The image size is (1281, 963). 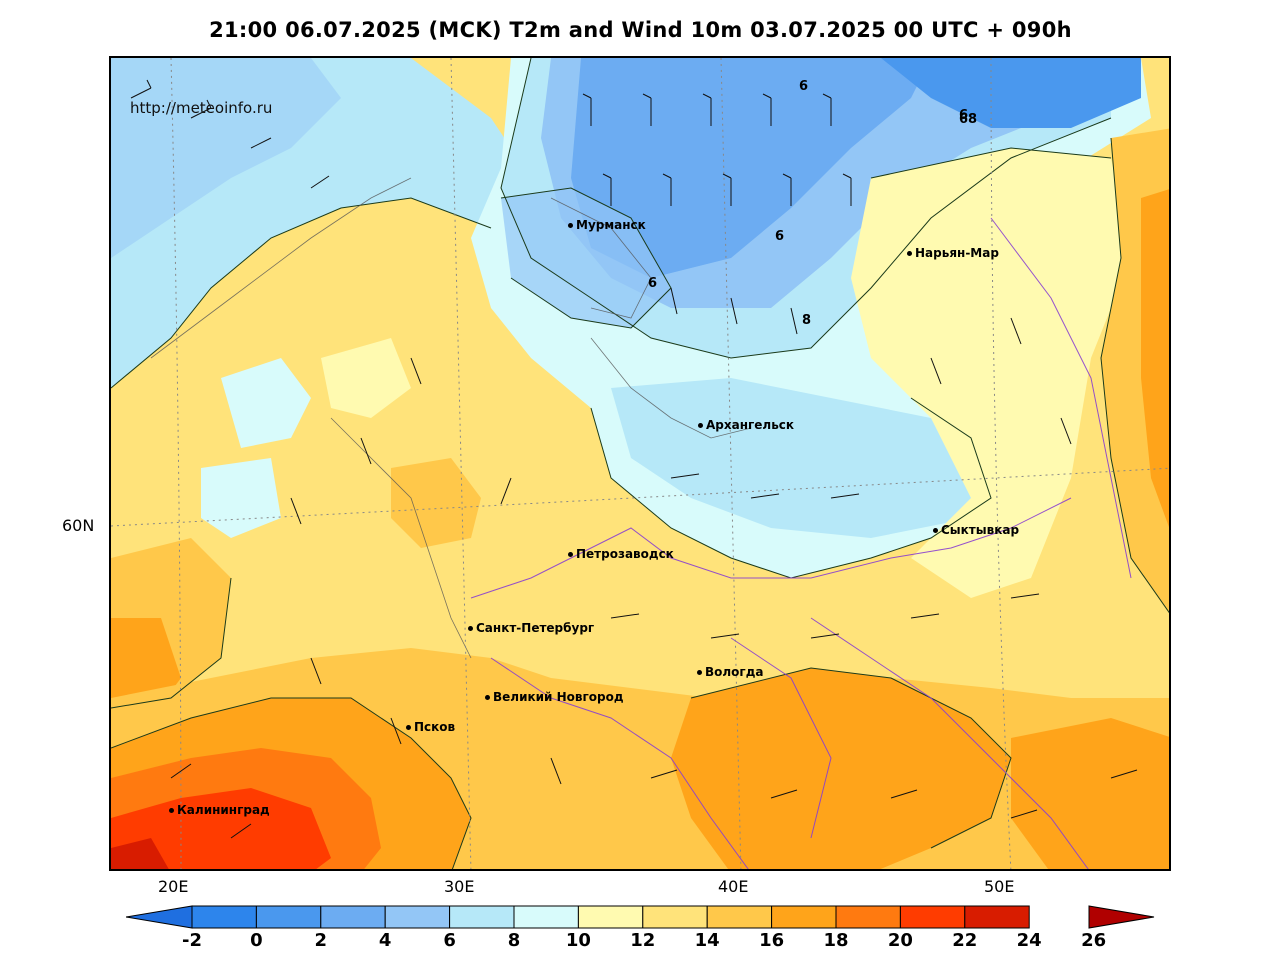 I want to click on city-label: Псков, so click(x=435, y=727).